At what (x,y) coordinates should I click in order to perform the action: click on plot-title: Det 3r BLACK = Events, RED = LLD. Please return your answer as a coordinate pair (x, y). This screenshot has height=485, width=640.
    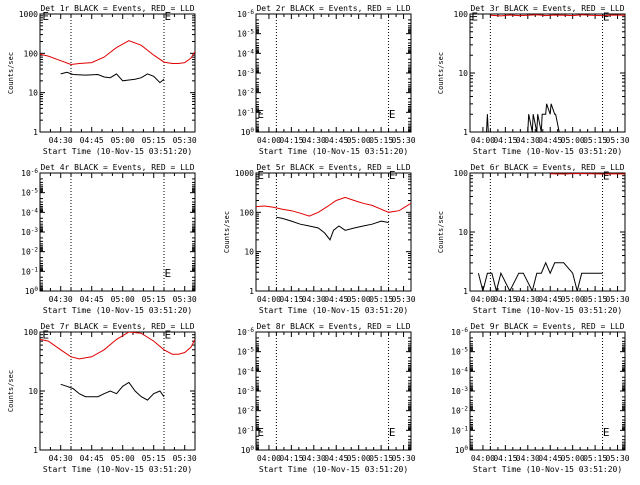
    Looking at the image, I should click on (547, 8).